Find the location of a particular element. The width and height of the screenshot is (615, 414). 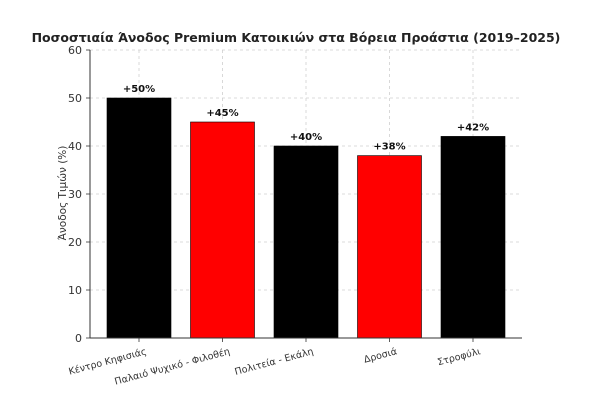

x-category-label: Πολιτεία - Εκάλη is located at coordinates (274, 362).